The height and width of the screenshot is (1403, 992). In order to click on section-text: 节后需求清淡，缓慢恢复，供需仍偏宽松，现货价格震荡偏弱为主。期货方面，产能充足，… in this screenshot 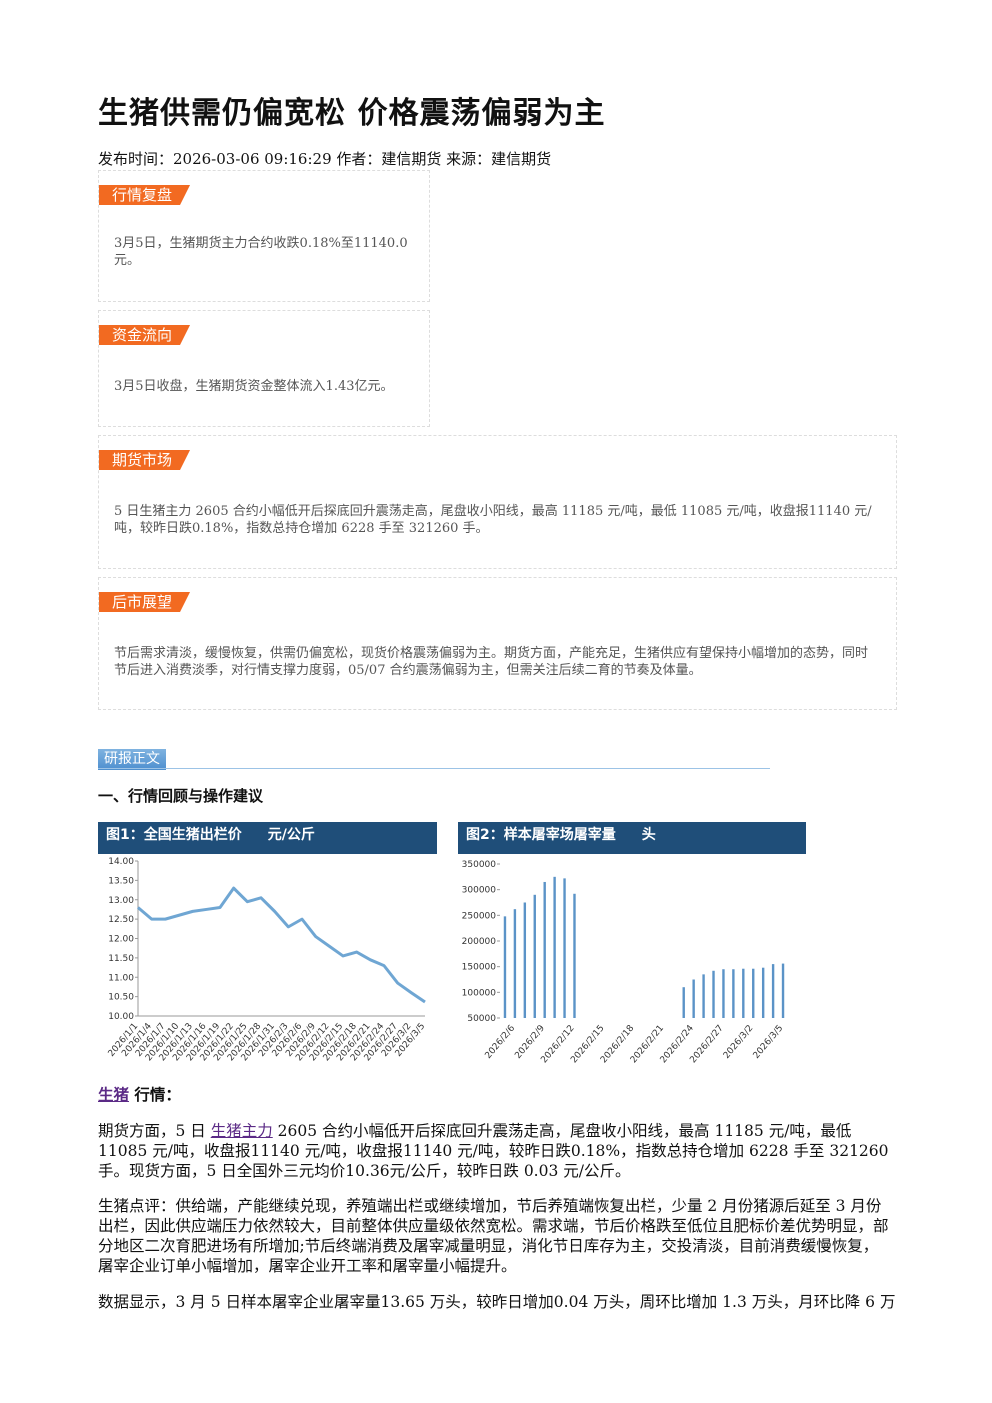, I will do `click(491, 662)`.